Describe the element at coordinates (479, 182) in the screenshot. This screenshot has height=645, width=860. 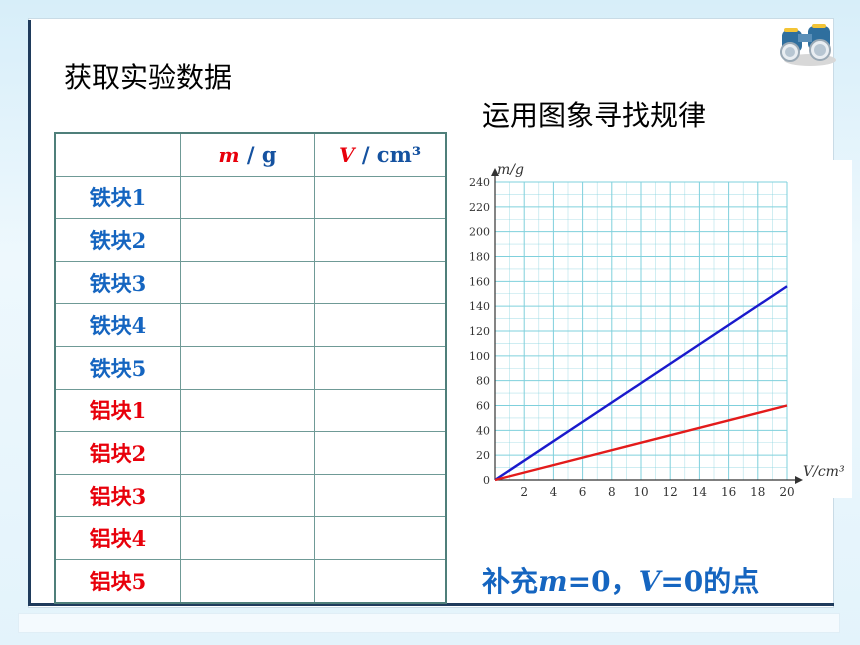
I see `y-tick-label: 240` at that location.